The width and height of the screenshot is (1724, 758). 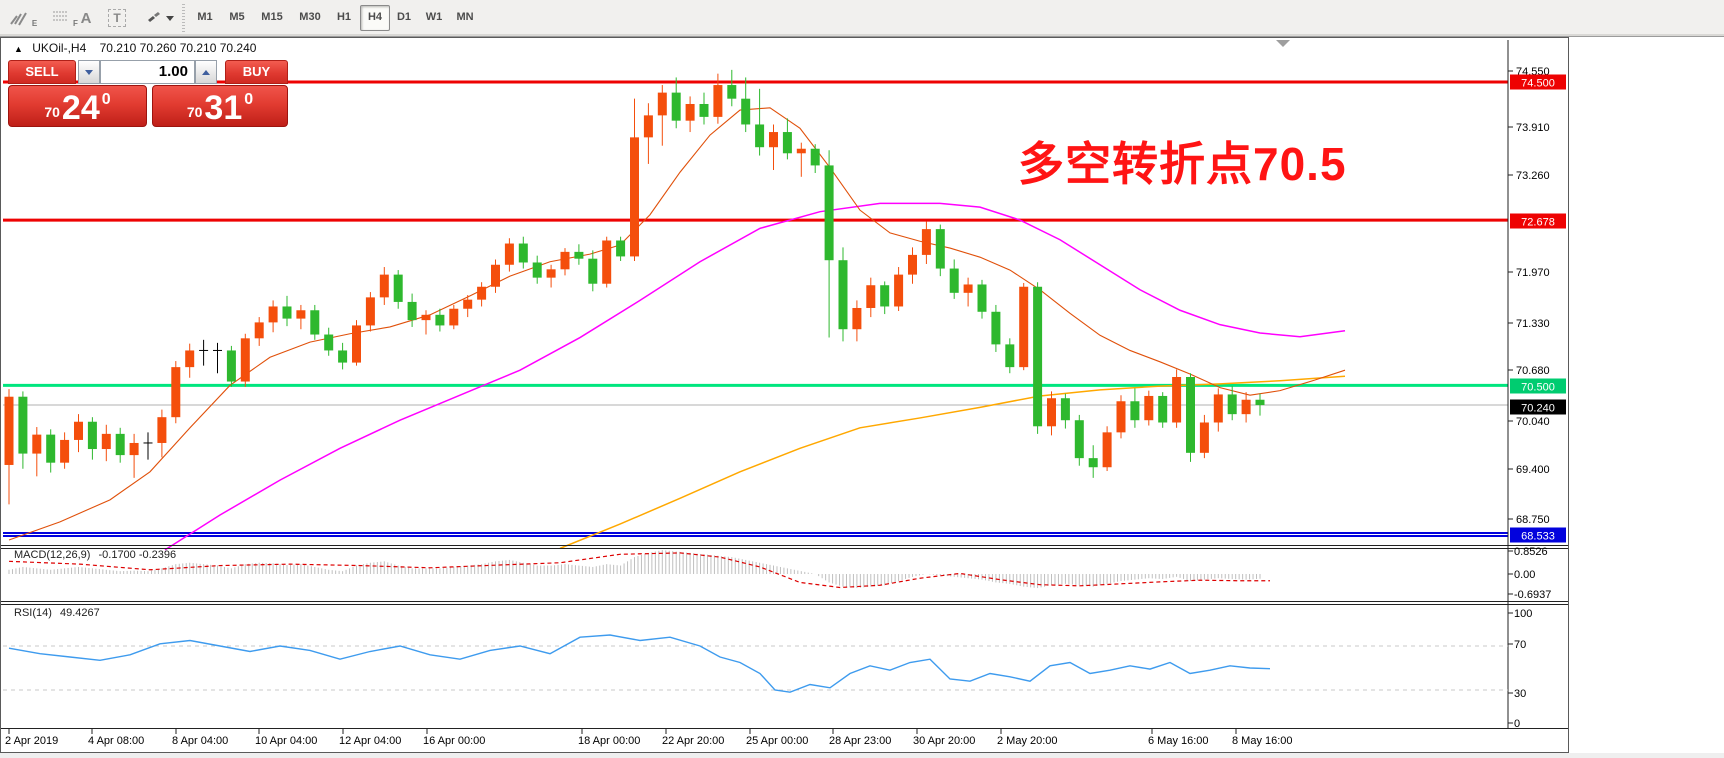 What do you see at coordinates (1533, 520) in the screenshot?
I see `price-axis-label: 68.750` at bounding box center [1533, 520].